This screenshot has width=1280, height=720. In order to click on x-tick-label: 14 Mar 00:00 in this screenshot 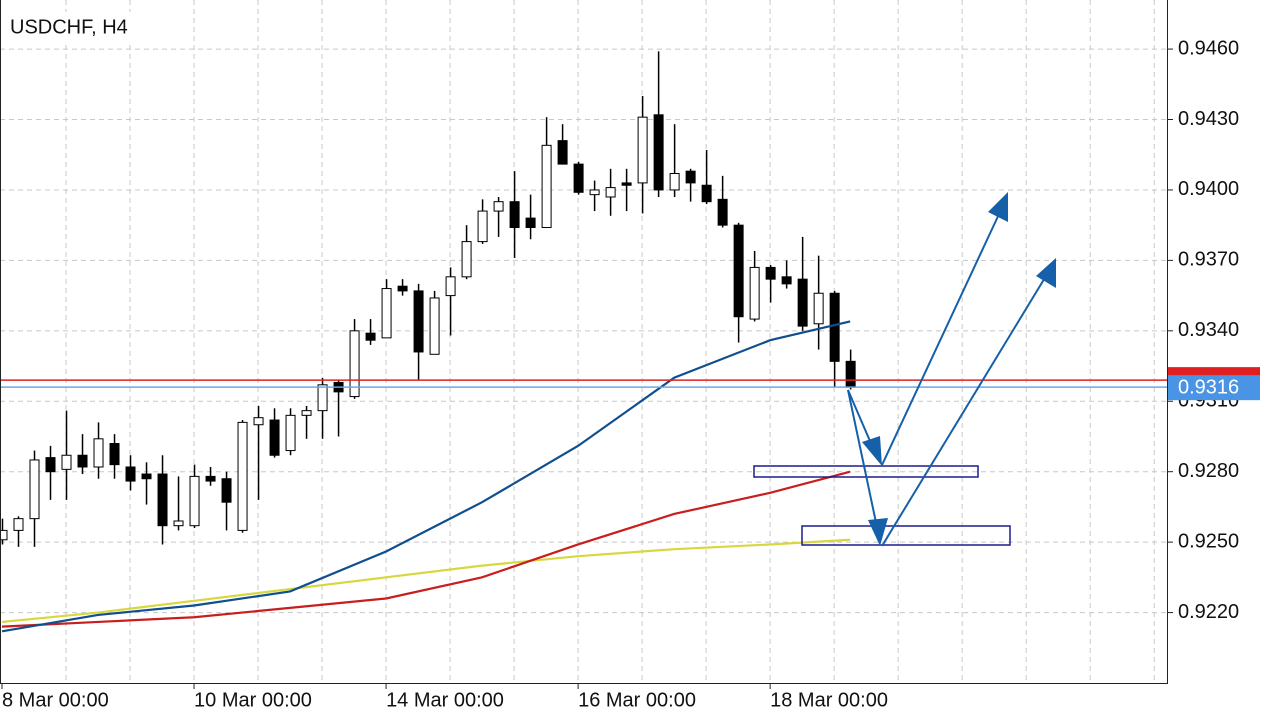, I will do `click(445, 700)`.